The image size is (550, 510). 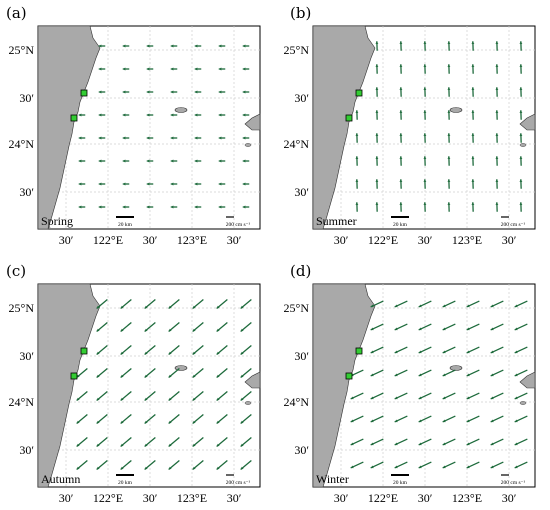 What do you see at coordinates (16, 13) in the screenshot?
I see `panel-letter-a: (a)` at bounding box center [16, 13].